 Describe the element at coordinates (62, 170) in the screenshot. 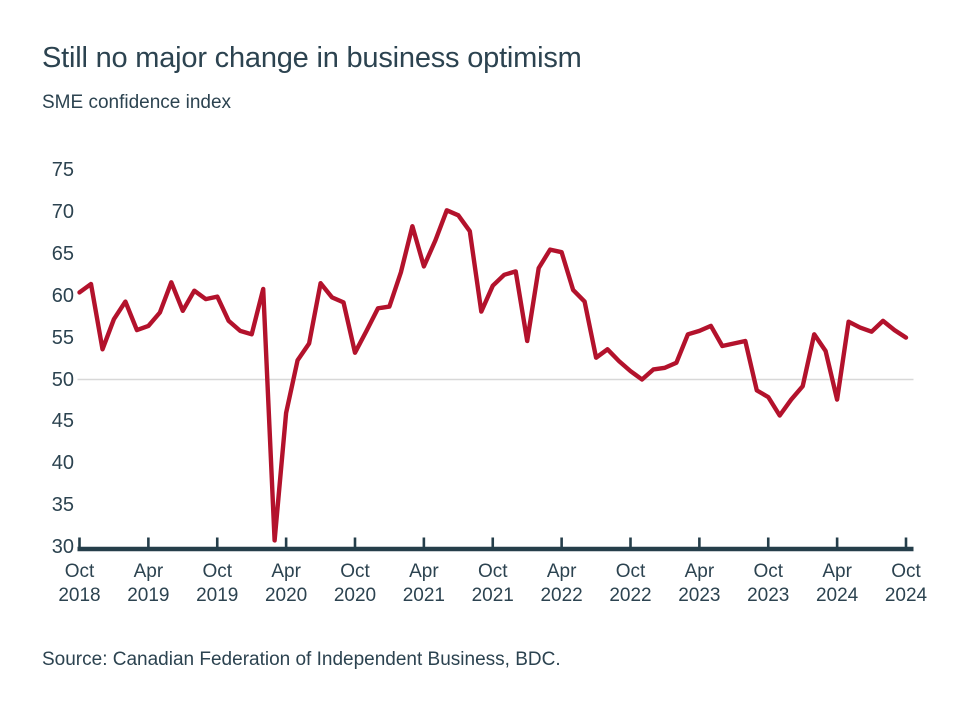

I see `y-axis-label: 75` at that location.